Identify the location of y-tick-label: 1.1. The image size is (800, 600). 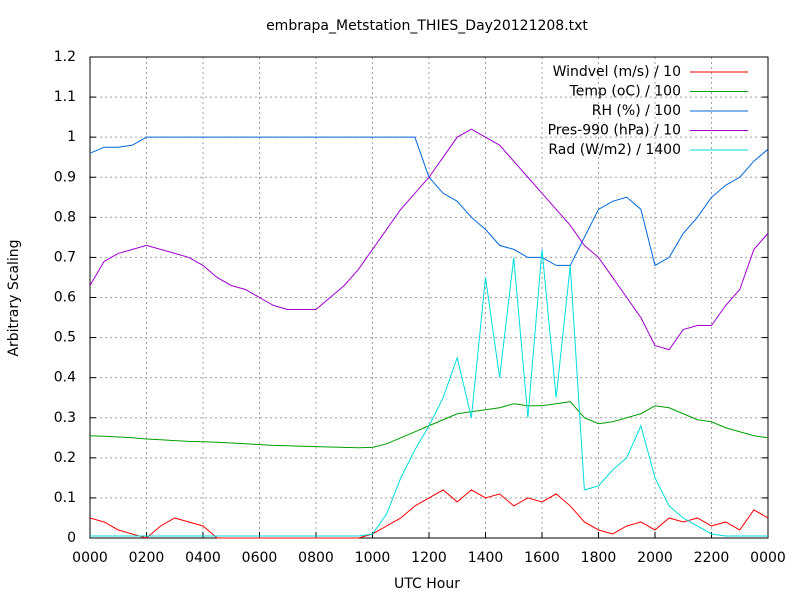
(65, 97).